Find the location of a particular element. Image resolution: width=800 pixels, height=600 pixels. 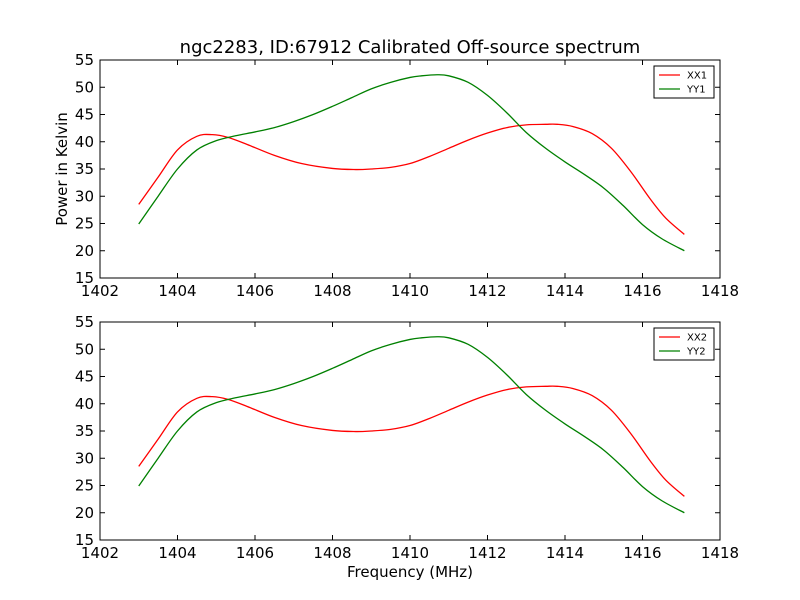

series-line-xx1 is located at coordinates (411, 179).